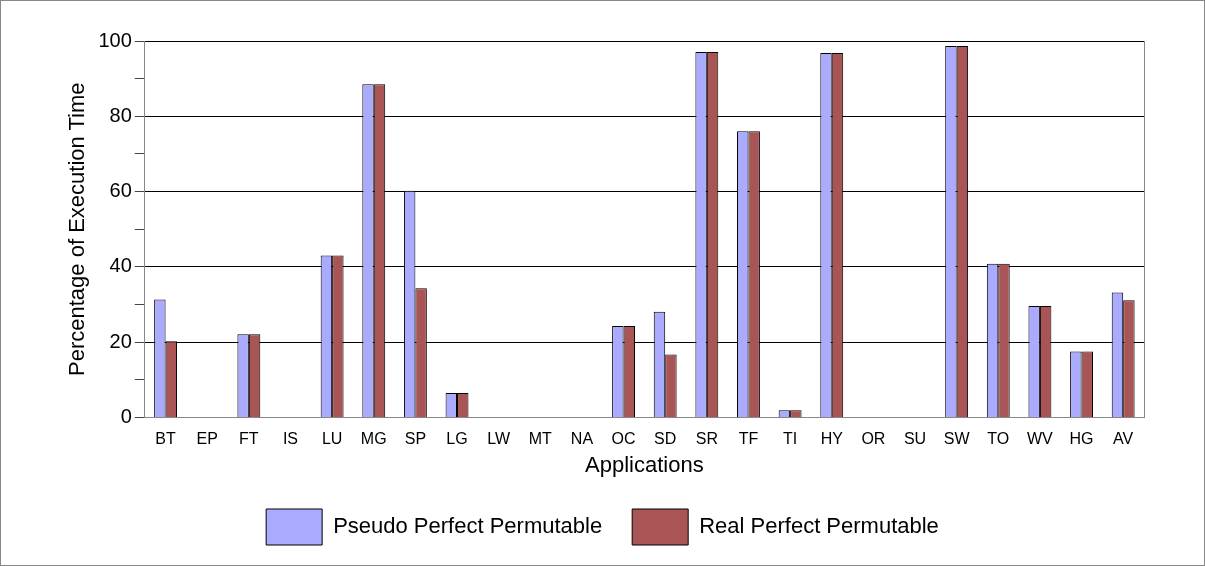 The width and height of the screenshot is (1205, 566). Describe the element at coordinates (166, 439) in the screenshot. I see `x-tick-label: BT` at that location.